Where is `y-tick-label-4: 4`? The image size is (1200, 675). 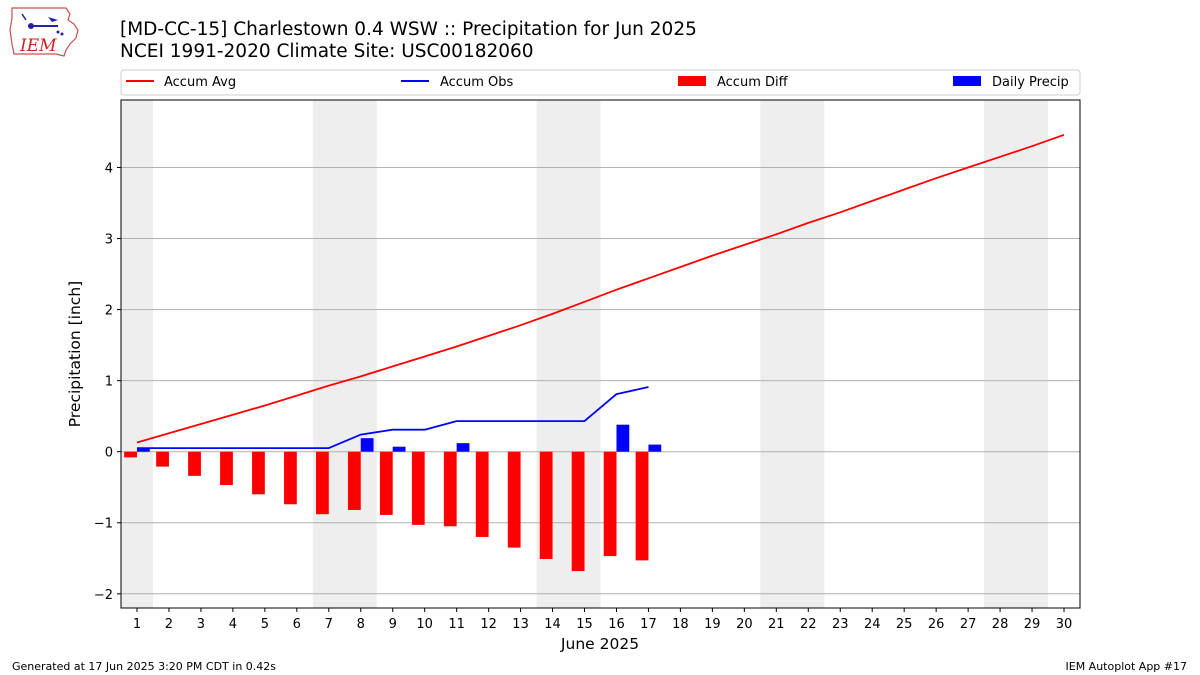
y-tick-label-4: 4 is located at coordinates (109, 168).